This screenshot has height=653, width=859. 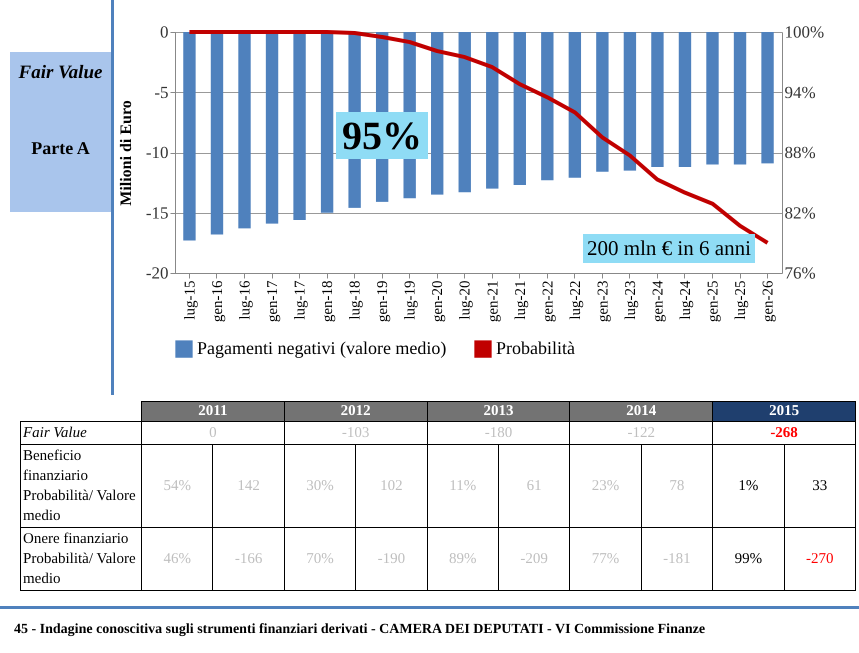 What do you see at coordinates (658, 301) in the screenshot?
I see `x-tick-label: gen-24` at bounding box center [658, 301].